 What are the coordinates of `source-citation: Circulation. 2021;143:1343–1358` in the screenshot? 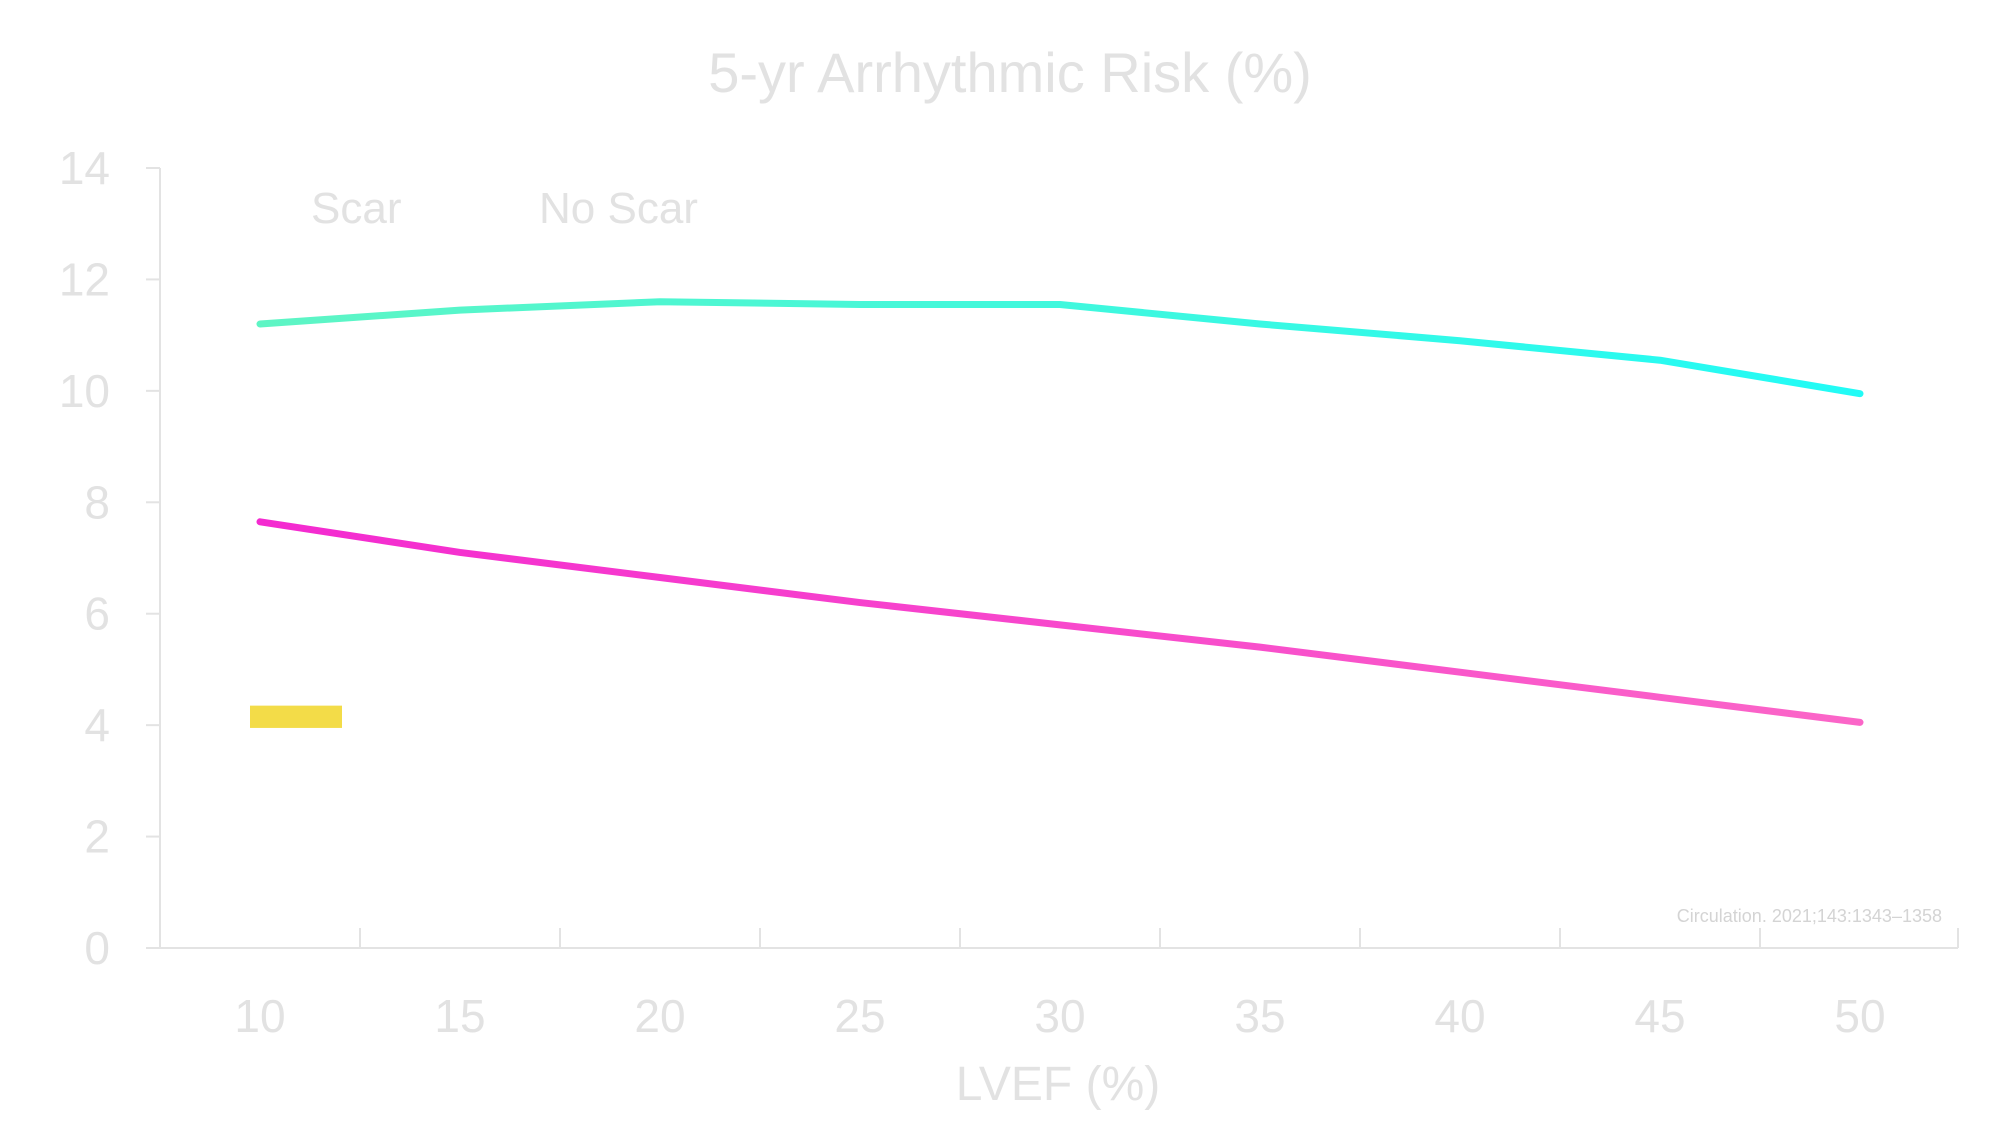 It's located at (1809, 916).